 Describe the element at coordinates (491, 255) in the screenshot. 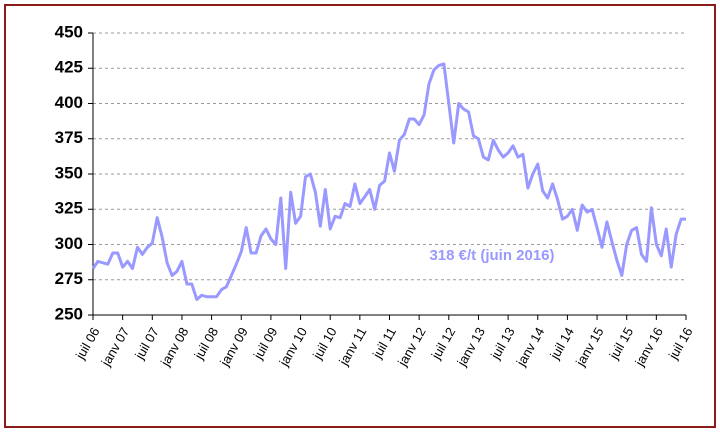

I see `annotation: 318 €/t (juin 2016)` at that location.